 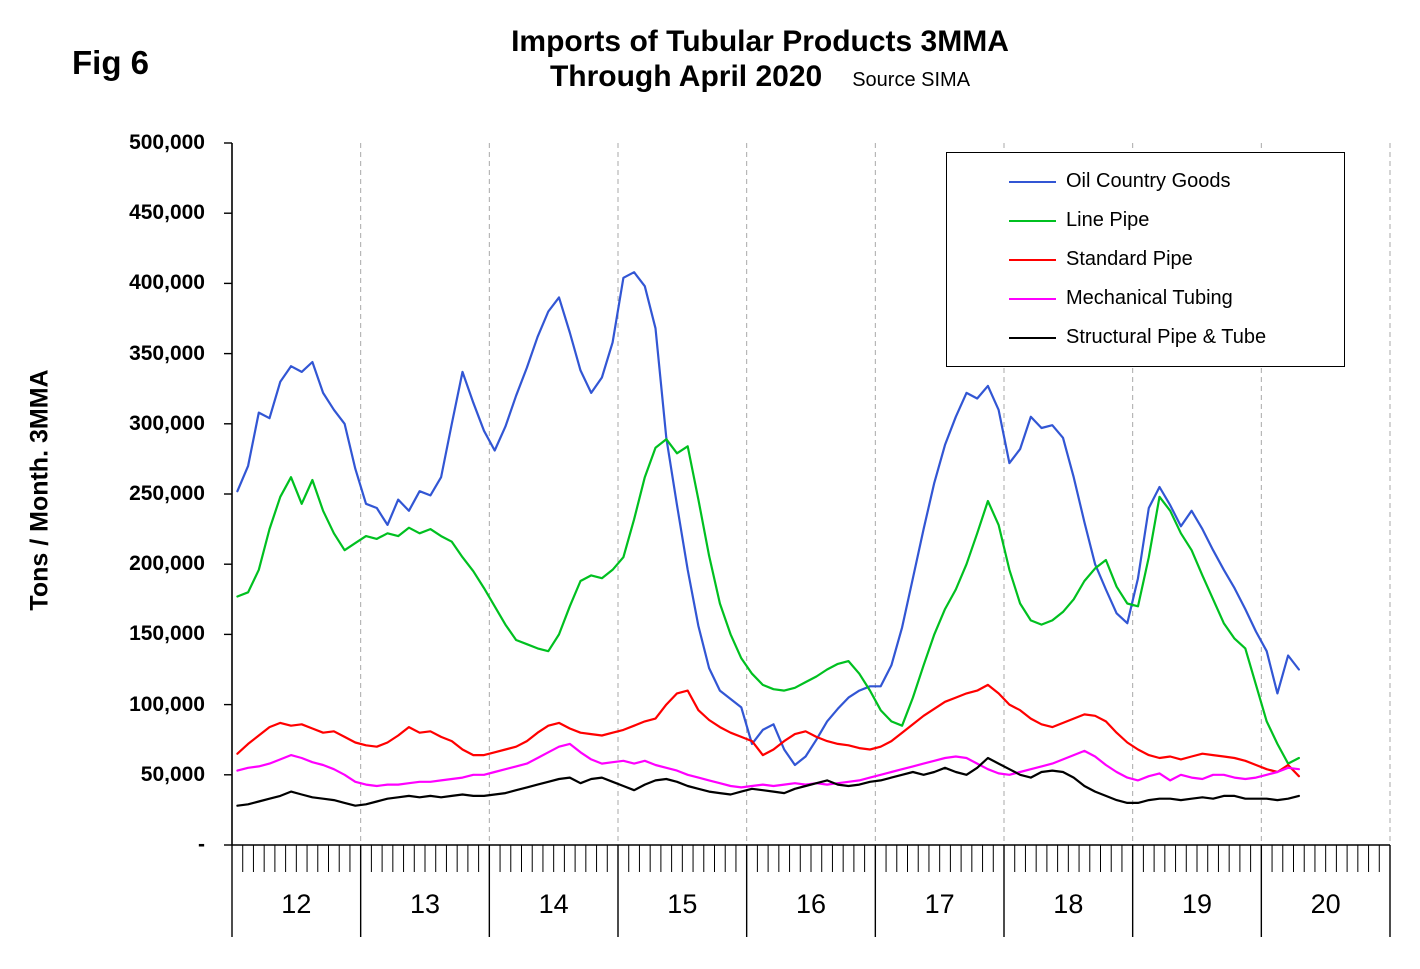 I want to click on y-tick-label: 400,000, so click(x=167, y=283).